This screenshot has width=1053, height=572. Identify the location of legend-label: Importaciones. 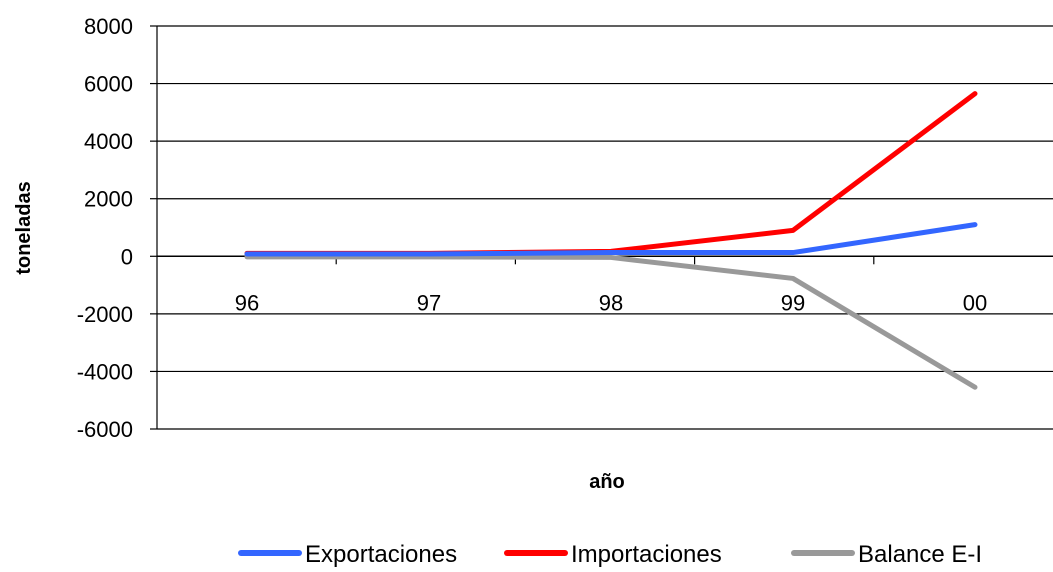
(646, 554).